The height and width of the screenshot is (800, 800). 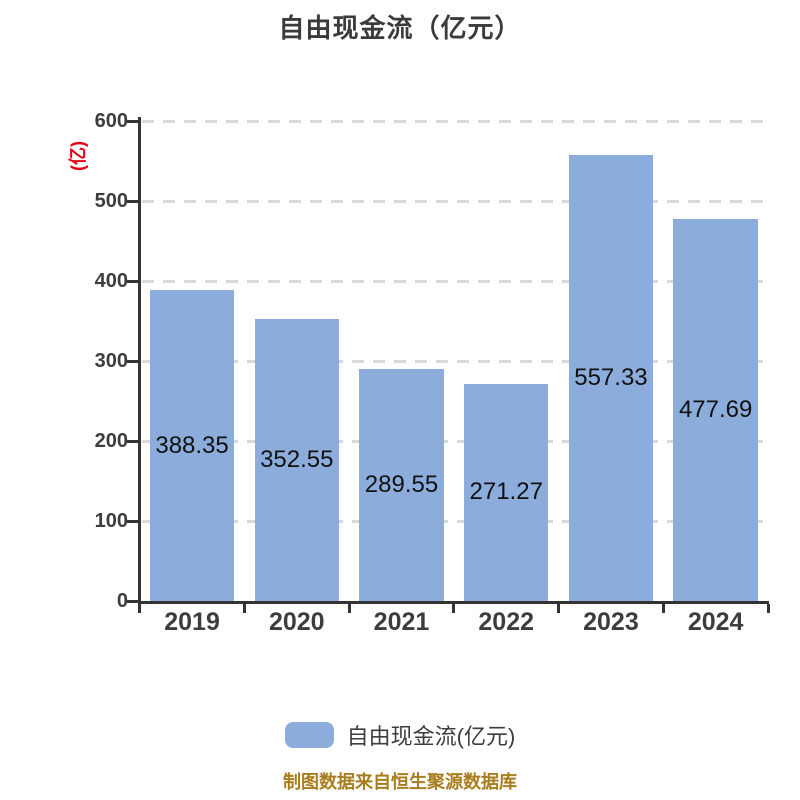 I want to click on y-axis-tick-label: 600, so click(x=111, y=121).